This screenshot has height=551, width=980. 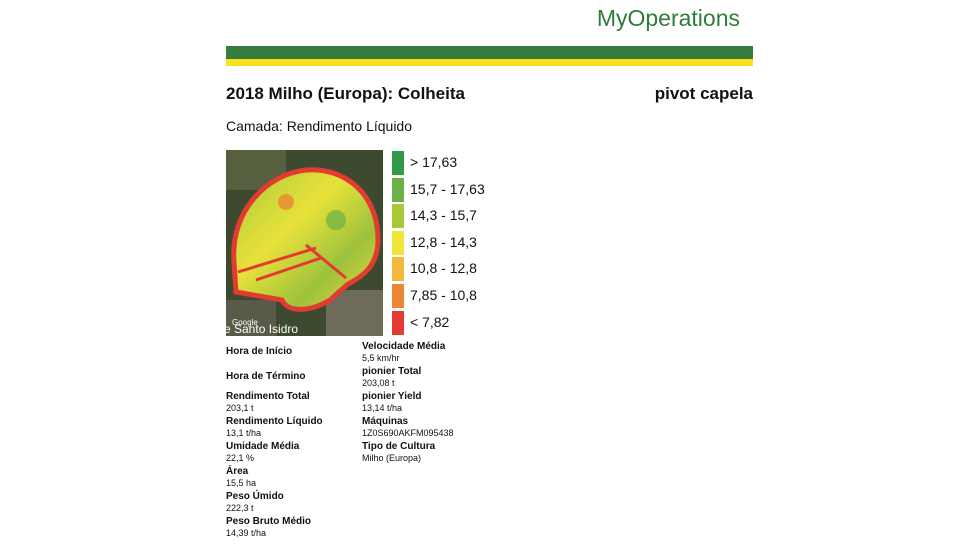 I want to click on field-label: pionier Total, so click(x=392, y=371).